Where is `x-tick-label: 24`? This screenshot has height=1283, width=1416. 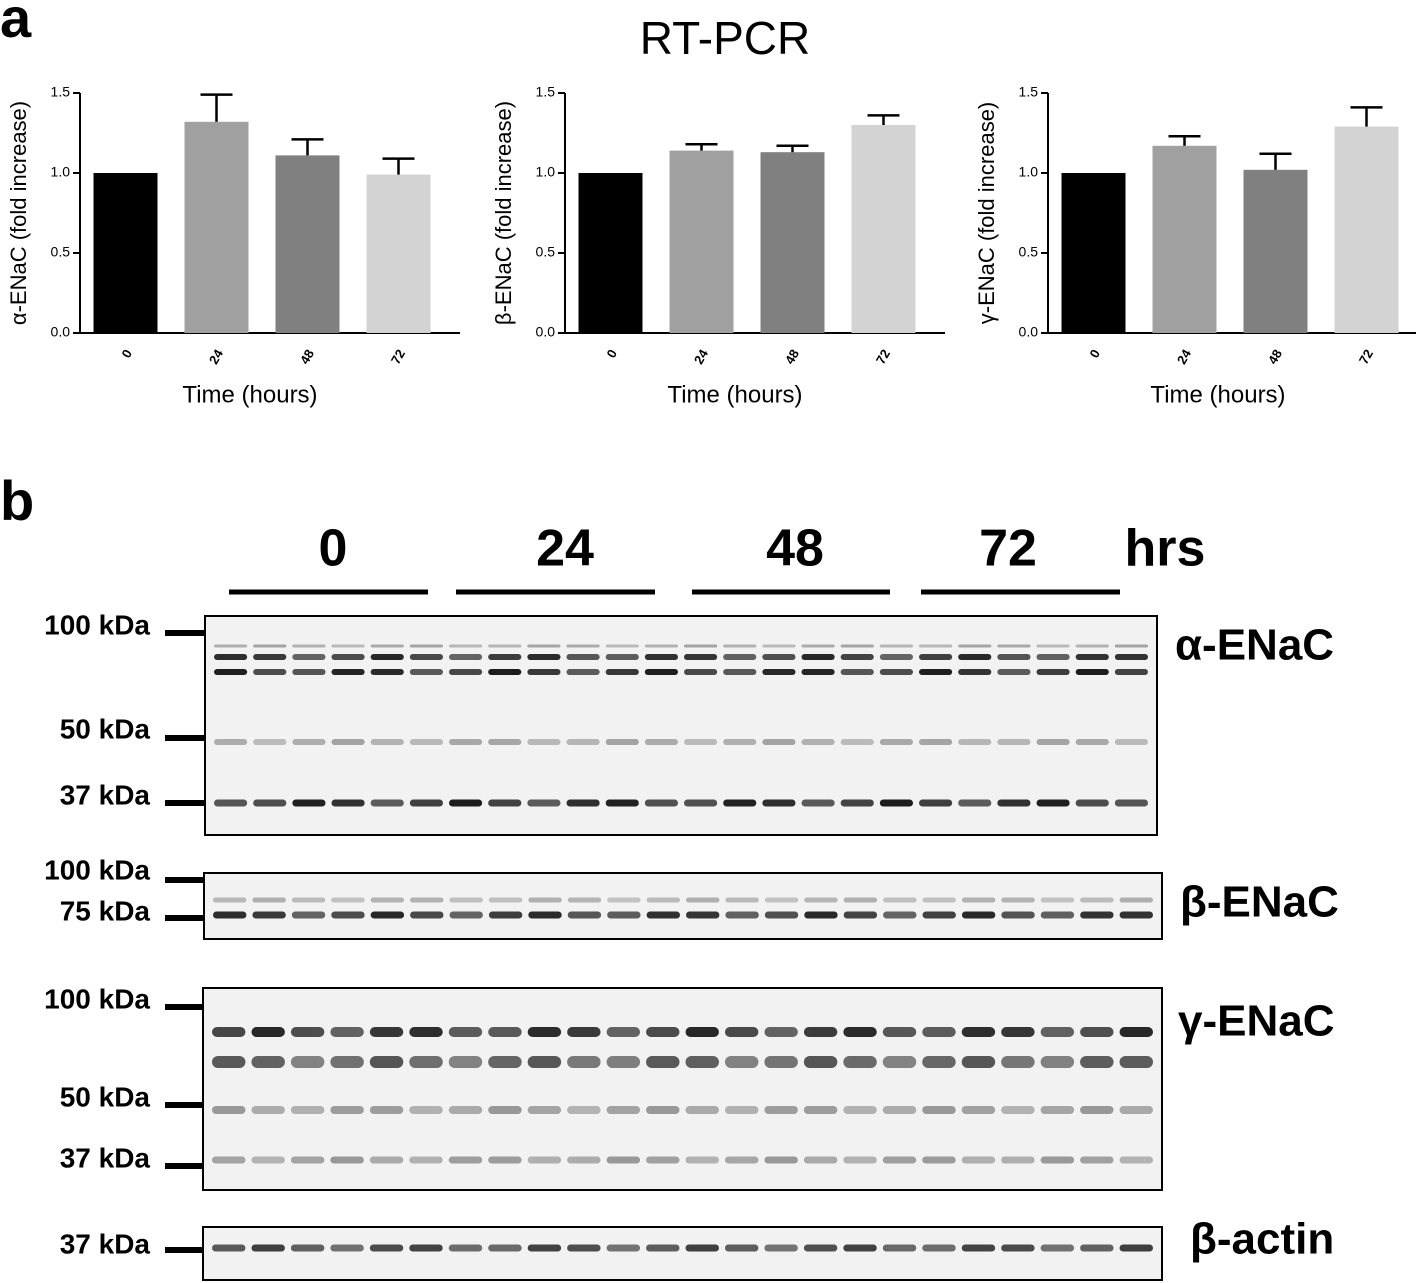
x-tick-label: 24 is located at coordinates (1184, 356).